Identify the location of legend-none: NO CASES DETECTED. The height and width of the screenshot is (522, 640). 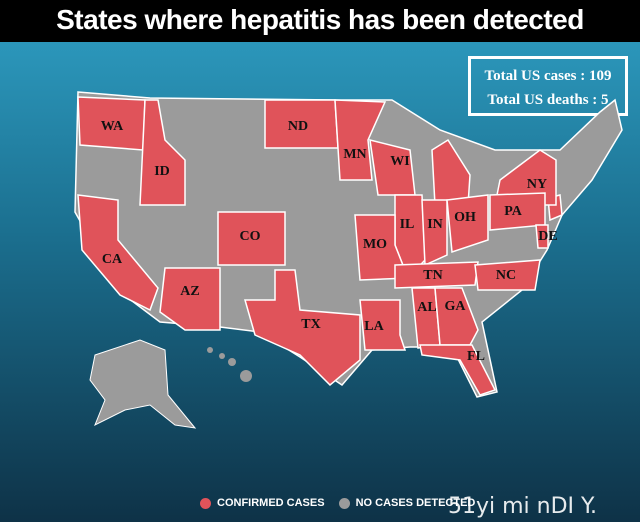
(415, 503).